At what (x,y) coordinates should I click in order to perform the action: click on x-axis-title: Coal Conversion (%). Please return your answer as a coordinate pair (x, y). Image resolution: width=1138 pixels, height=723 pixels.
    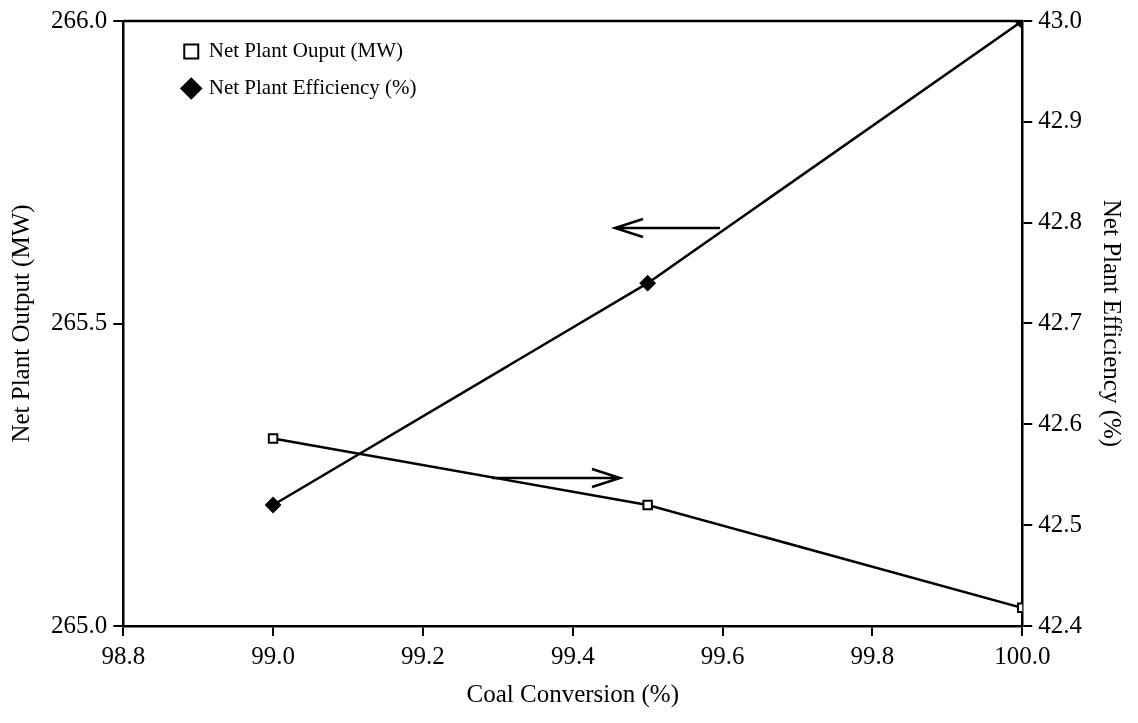
    Looking at the image, I should click on (572, 693).